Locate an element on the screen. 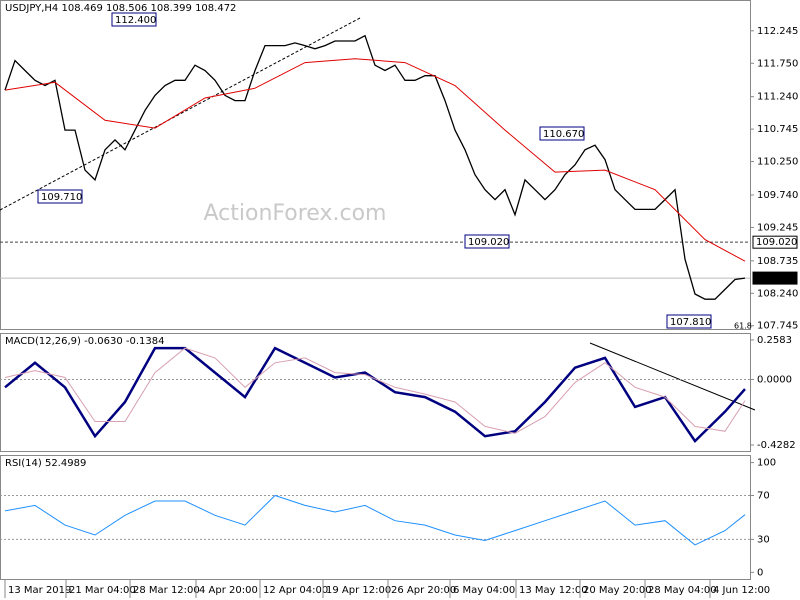  y-tick-label: 109.740 is located at coordinates (777, 195).